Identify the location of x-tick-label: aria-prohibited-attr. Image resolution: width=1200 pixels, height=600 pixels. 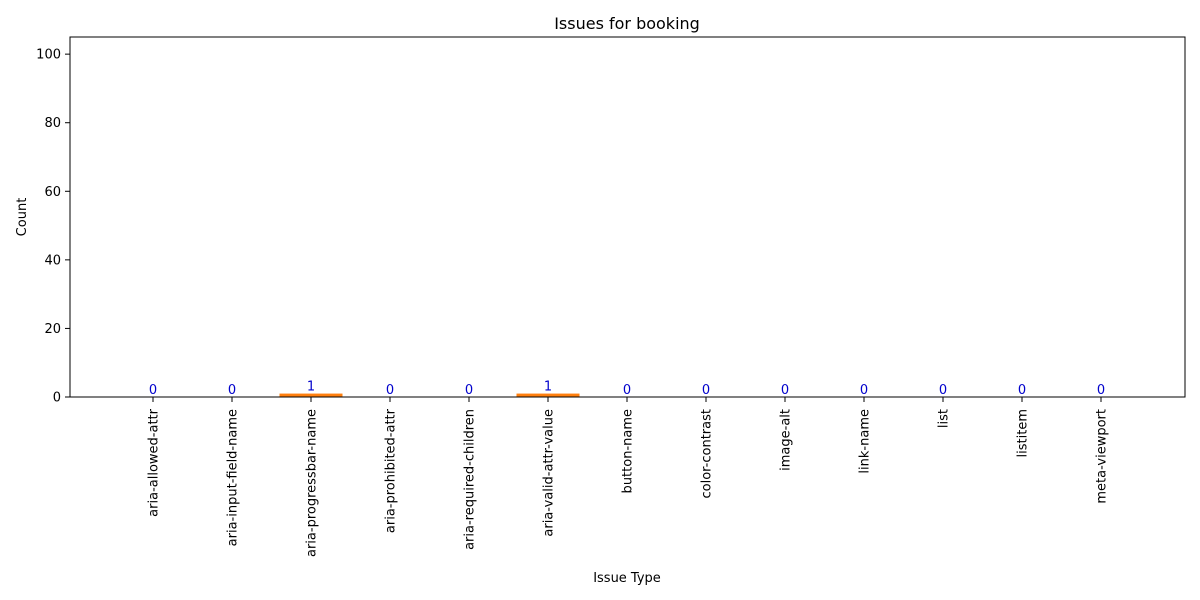
(391, 470).